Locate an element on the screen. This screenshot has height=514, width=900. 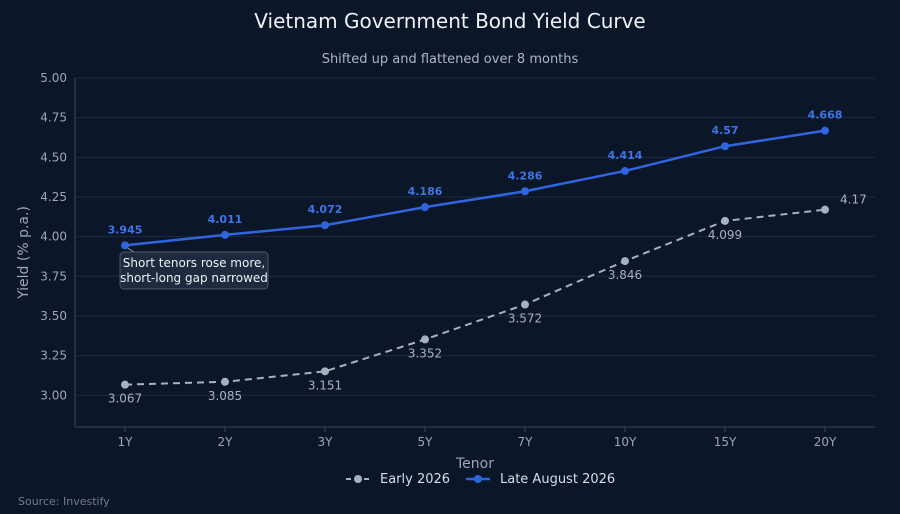
chart-title: Vietnam Government Bond Yield Curve is located at coordinates (450, 21).